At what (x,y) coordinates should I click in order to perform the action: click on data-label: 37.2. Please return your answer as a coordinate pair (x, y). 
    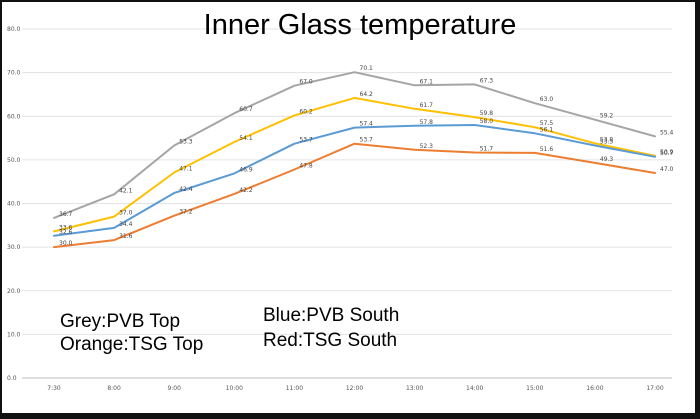
    Looking at the image, I should click on (186, 212).